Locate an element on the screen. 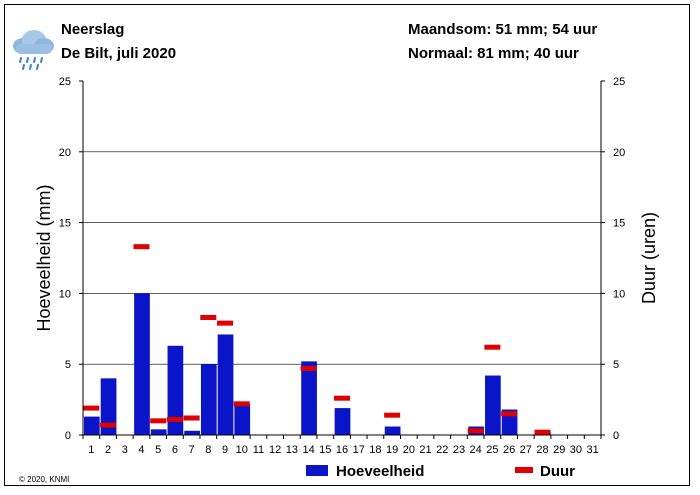 The image size is (700, 495). x-tick-label: 22 is located at coordinates (442, 450).